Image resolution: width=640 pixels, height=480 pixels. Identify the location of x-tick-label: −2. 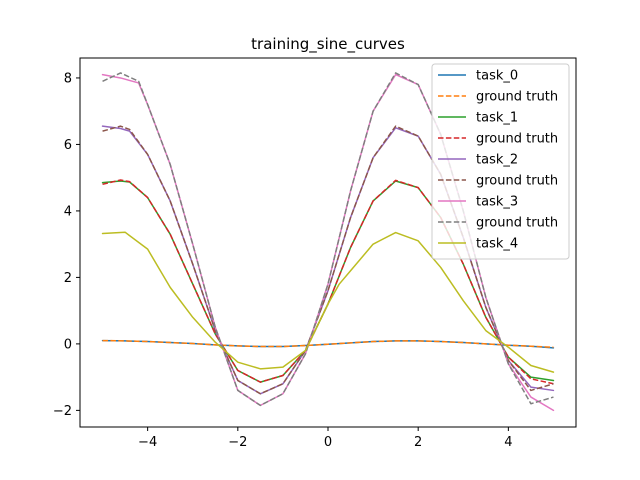
(237, 442).